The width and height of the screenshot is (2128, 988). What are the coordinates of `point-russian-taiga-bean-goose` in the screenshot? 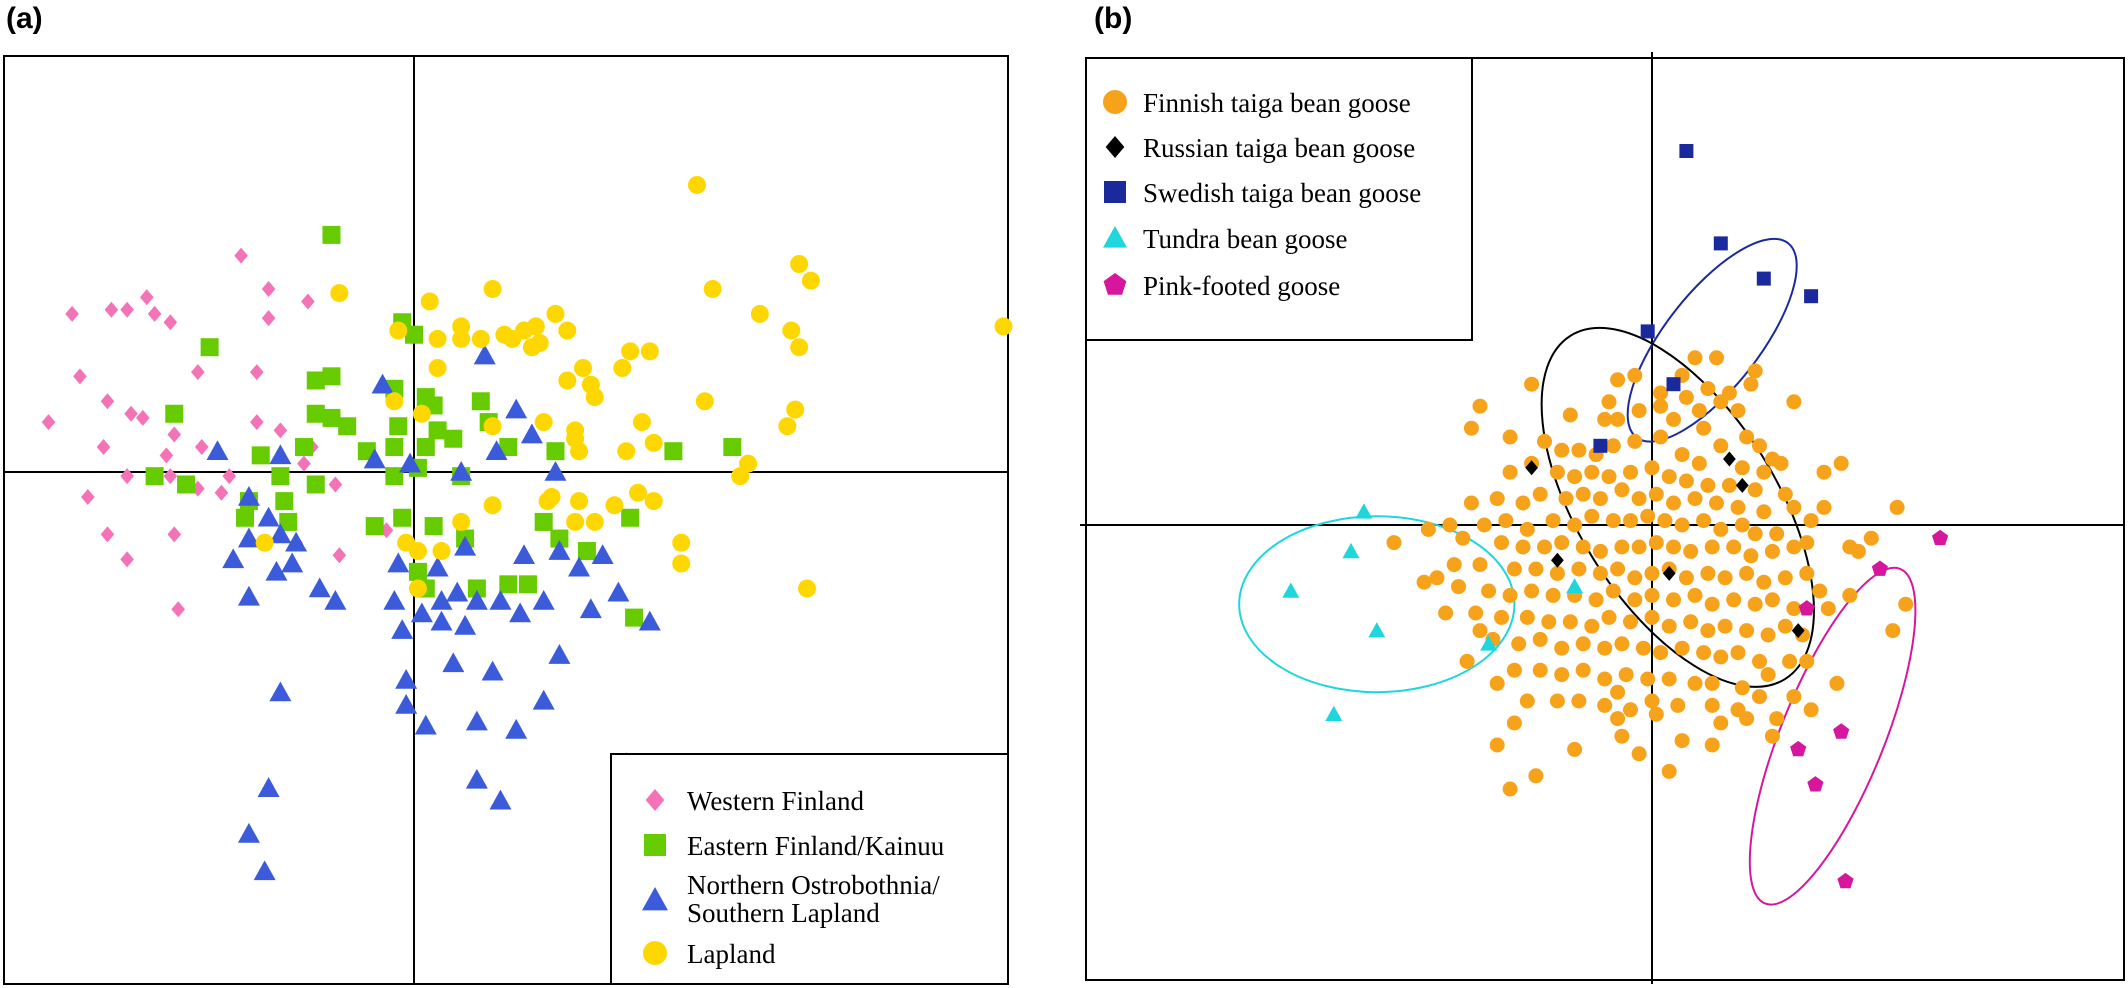 It's located at (1669, 573).